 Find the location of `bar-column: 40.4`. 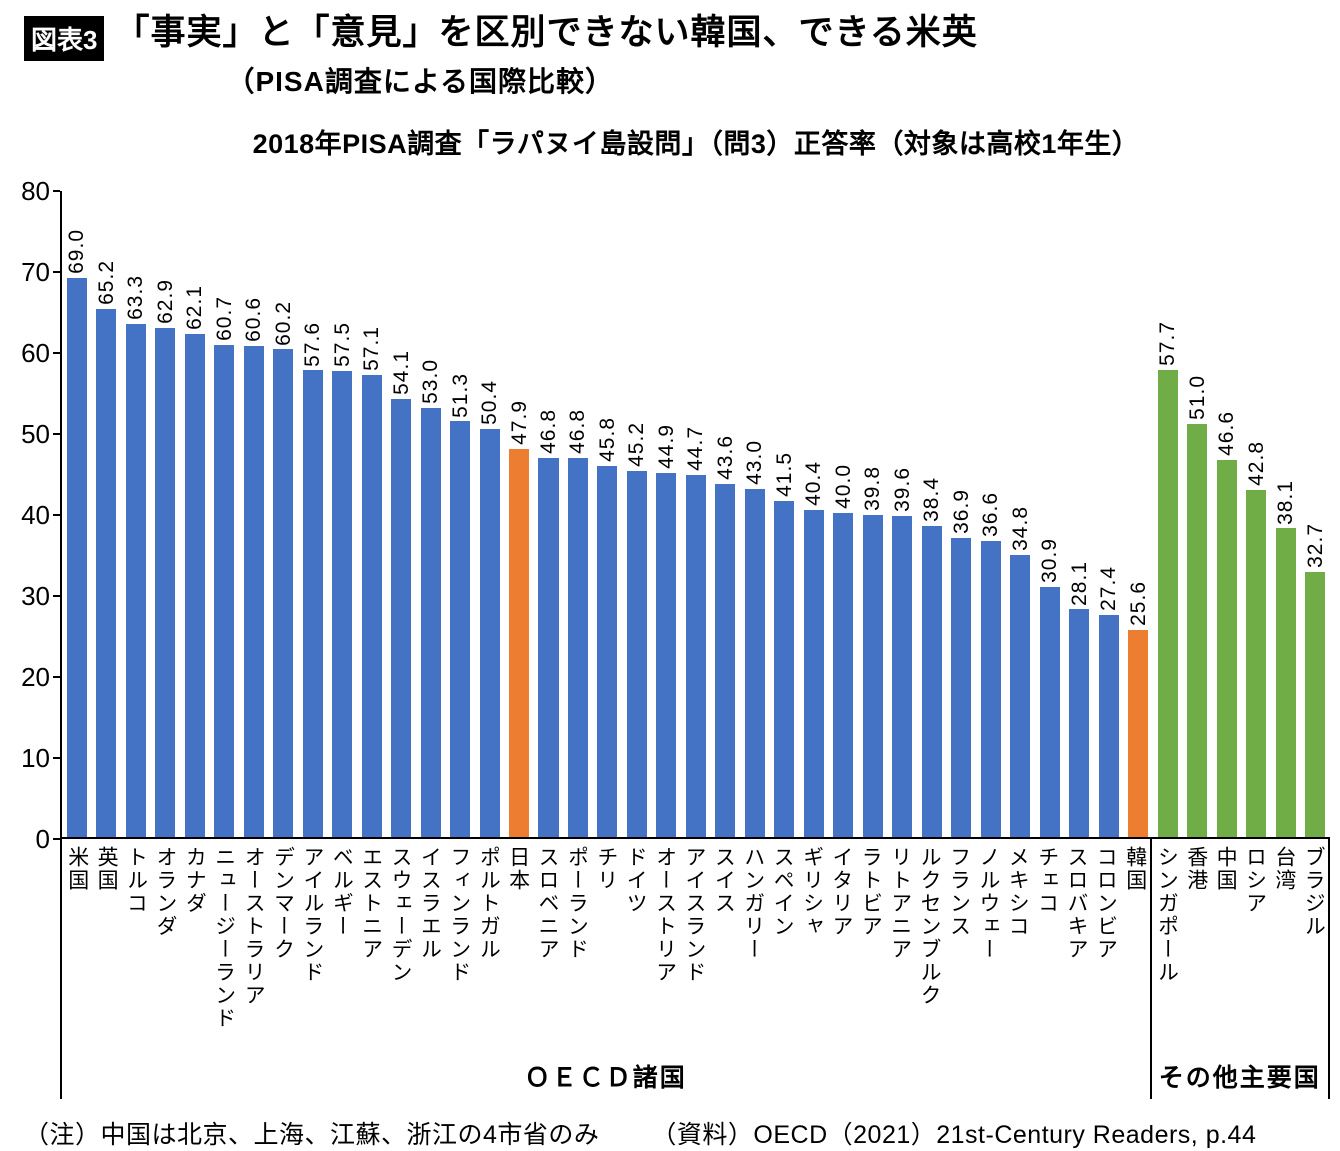

bar-column: 40.4 is located at coordinates (813, 514).